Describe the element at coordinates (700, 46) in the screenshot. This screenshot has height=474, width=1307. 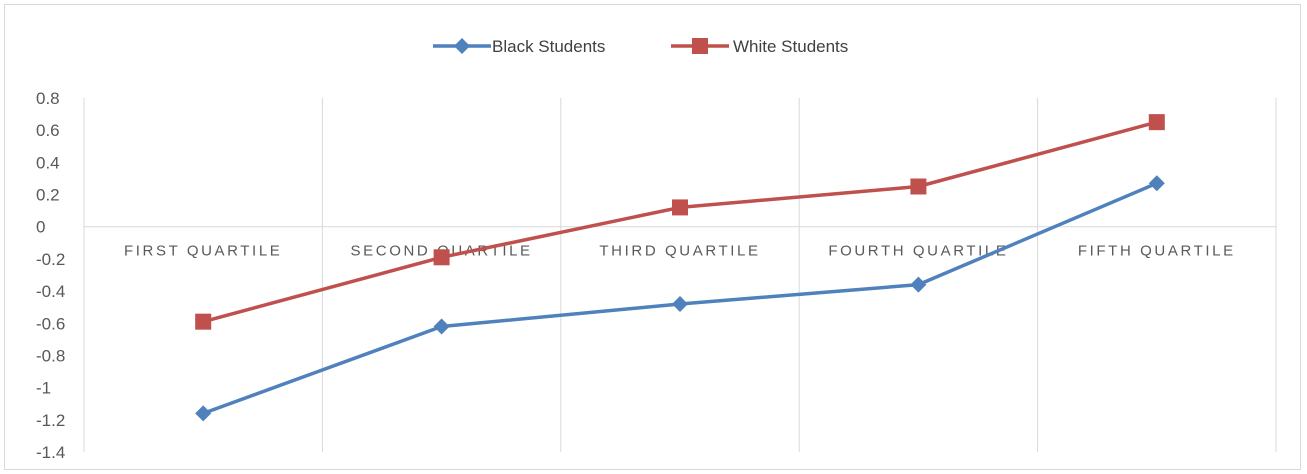
I see `legend-marker-square` at that location.